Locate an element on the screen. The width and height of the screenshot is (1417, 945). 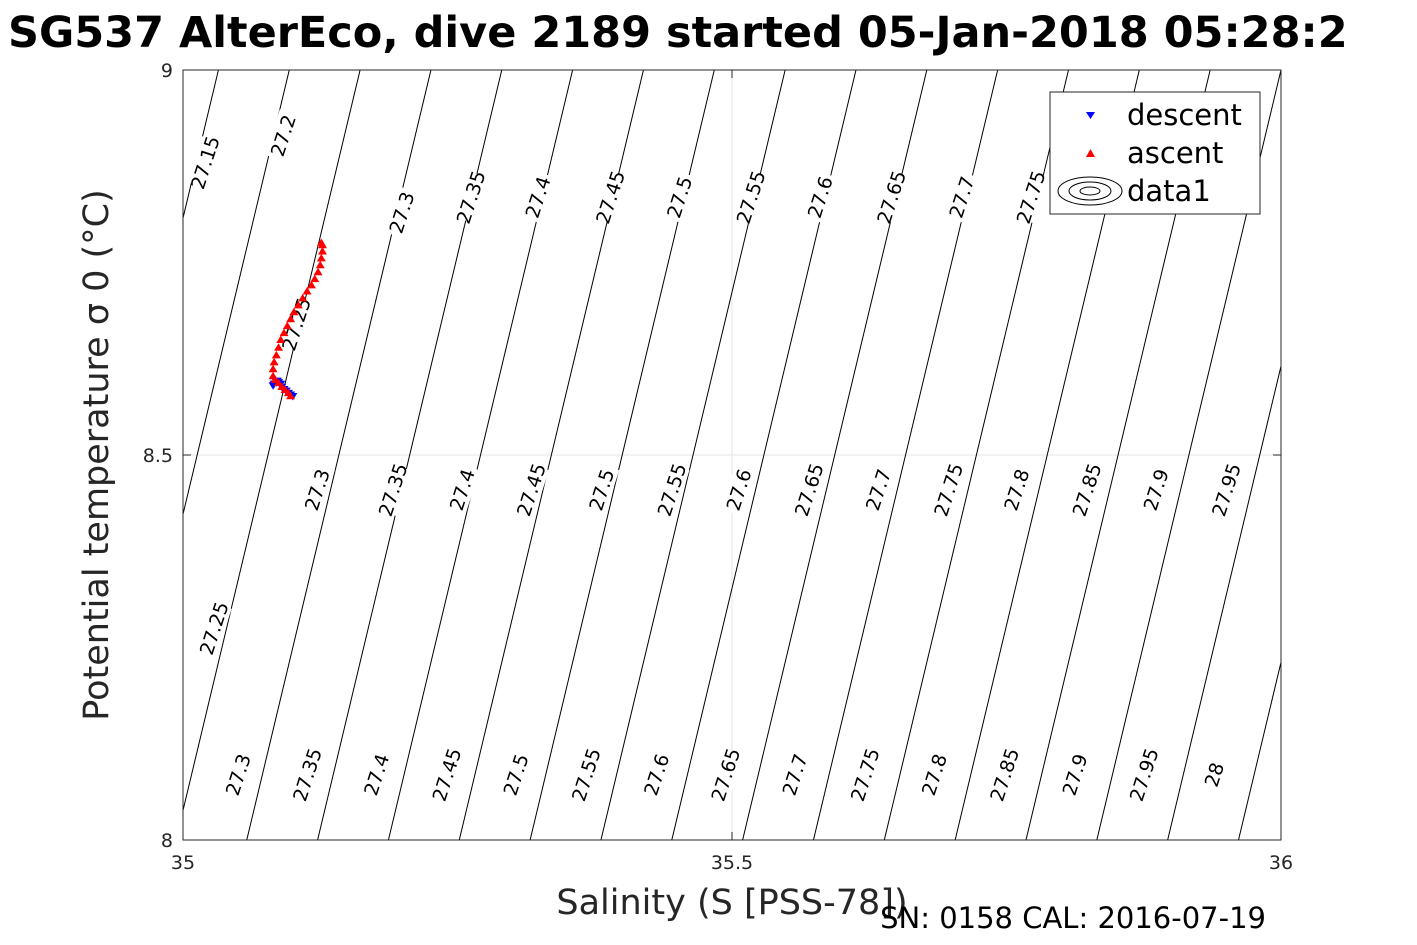
x-tick-label-mid: 35.5 is located at coordinates (732, 863).